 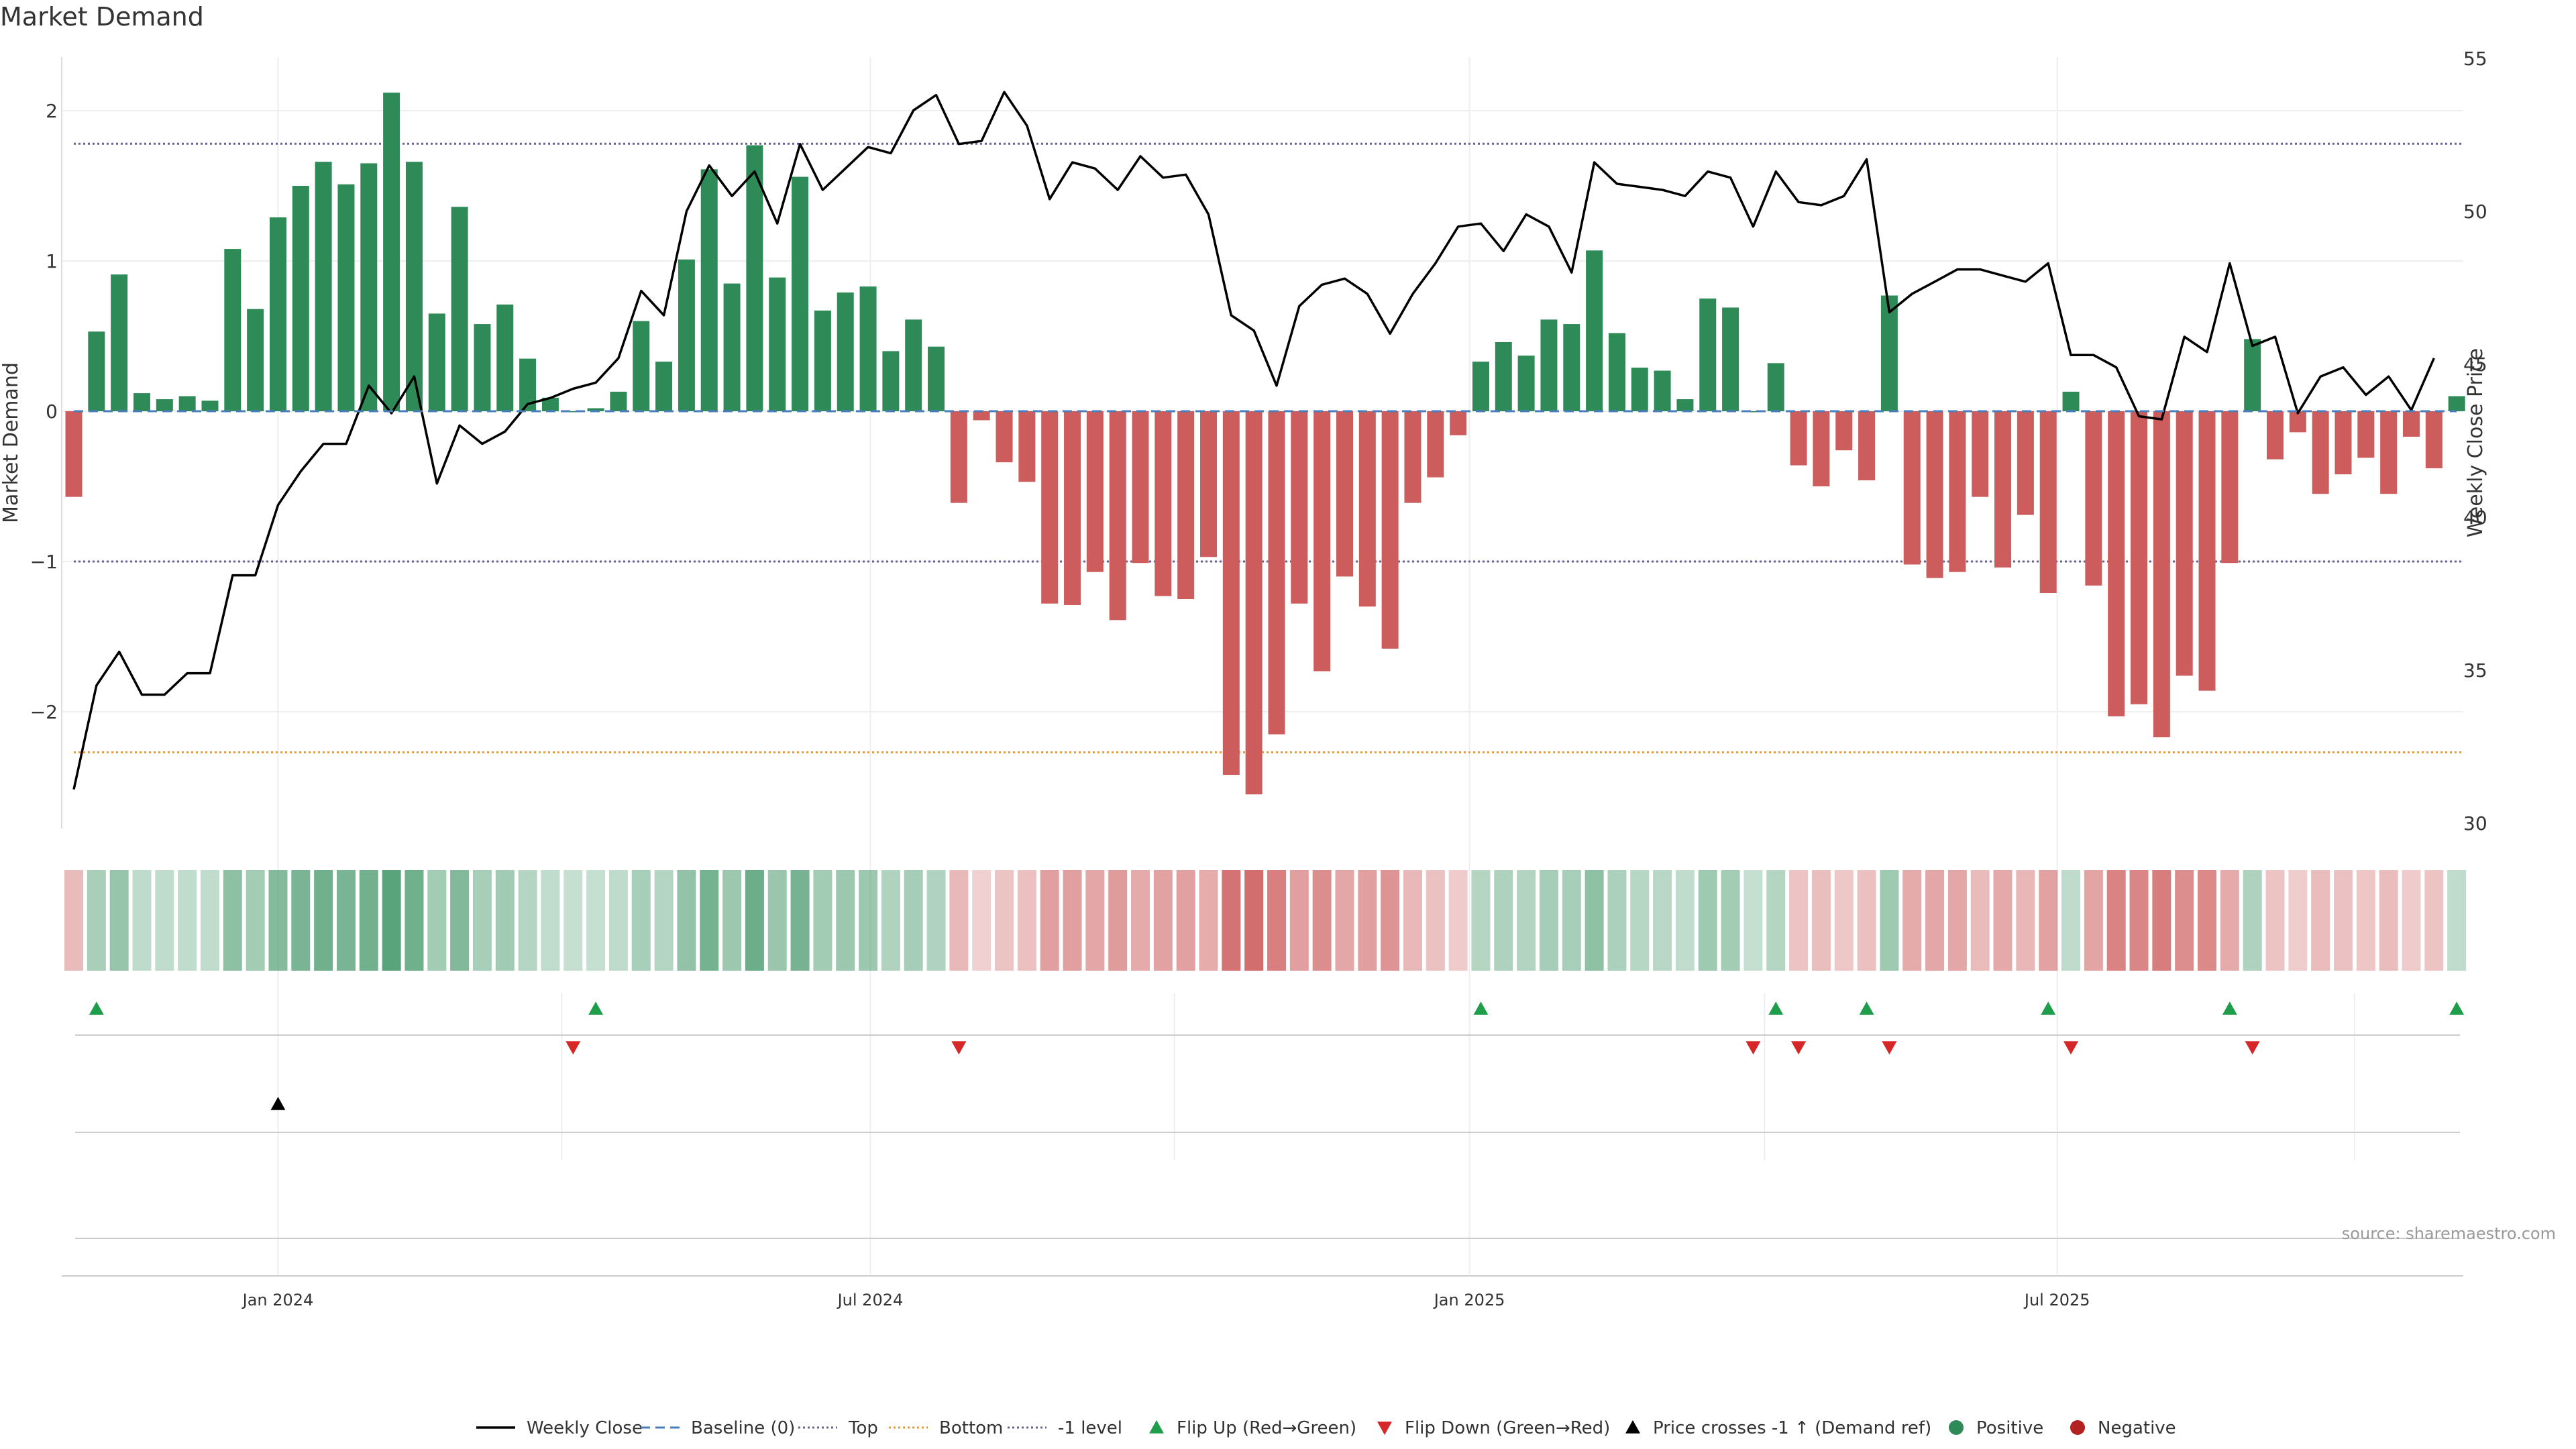 What do you see at coordinates (870, 1300) in the screenshot?
I see `x-tick-label: Jul 2024` at bounding box center [870, 1300].